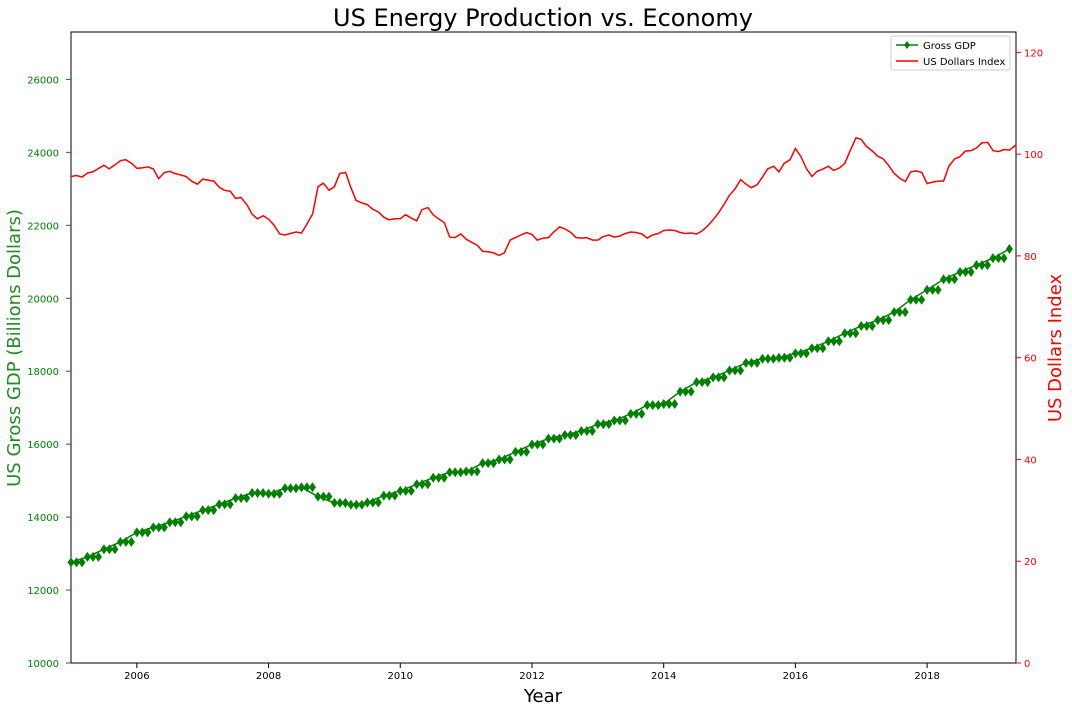  What do you see at coordinates (949, 46) in the screenshot?
I see `legend-gdp-label: Gross GDP` at bounding box center [949, 46].